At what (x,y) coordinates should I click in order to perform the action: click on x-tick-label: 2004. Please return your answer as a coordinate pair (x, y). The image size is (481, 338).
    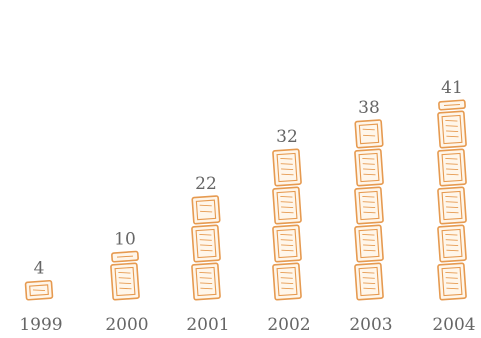
    Looking at the image, I should click on (453, 325).